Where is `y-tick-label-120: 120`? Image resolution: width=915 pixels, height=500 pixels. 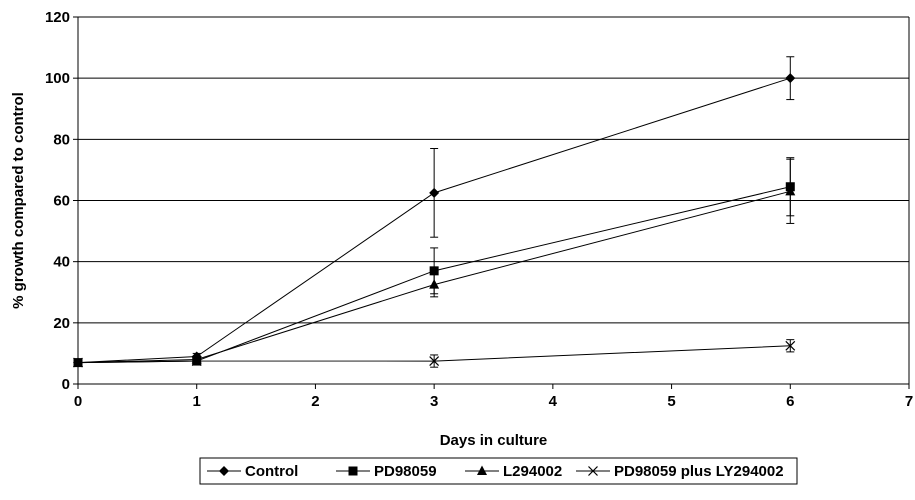
y-tick-label-120: 120 is located at coordinates (57, 17).